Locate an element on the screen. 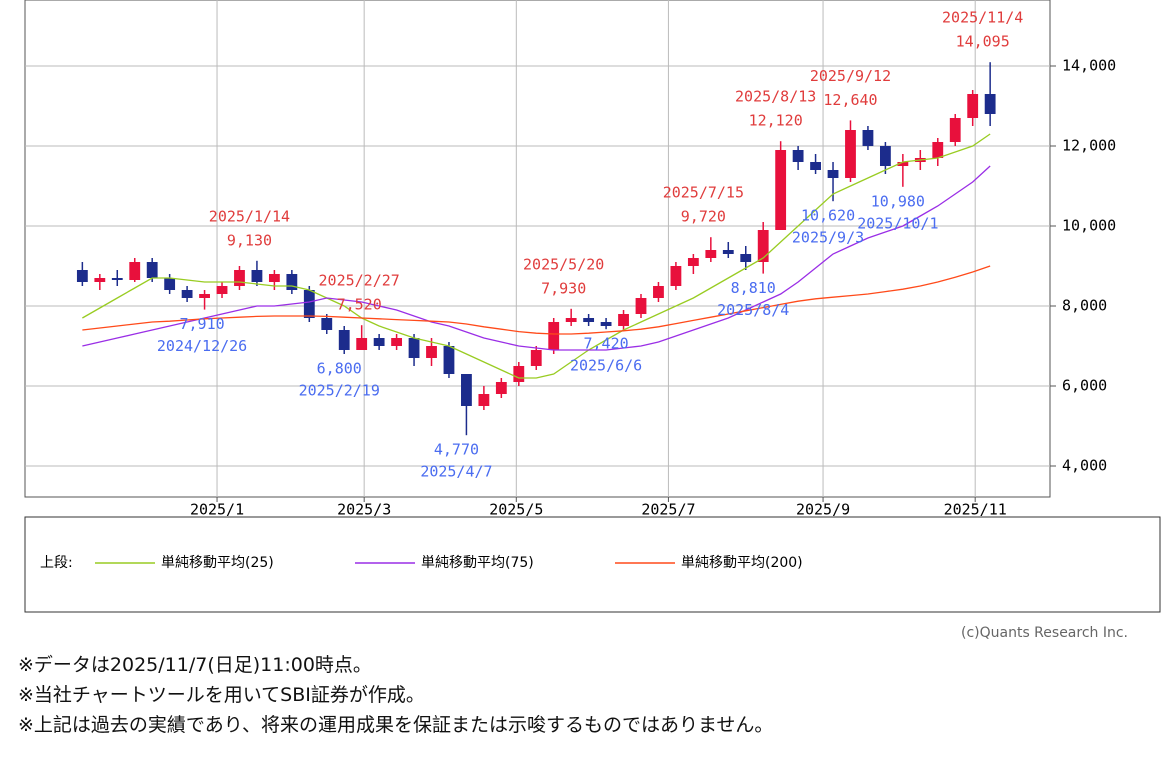 This screenshot has height=776, width=1165. x-tick-label: 2025/1 is located at coordinates (217, 510).